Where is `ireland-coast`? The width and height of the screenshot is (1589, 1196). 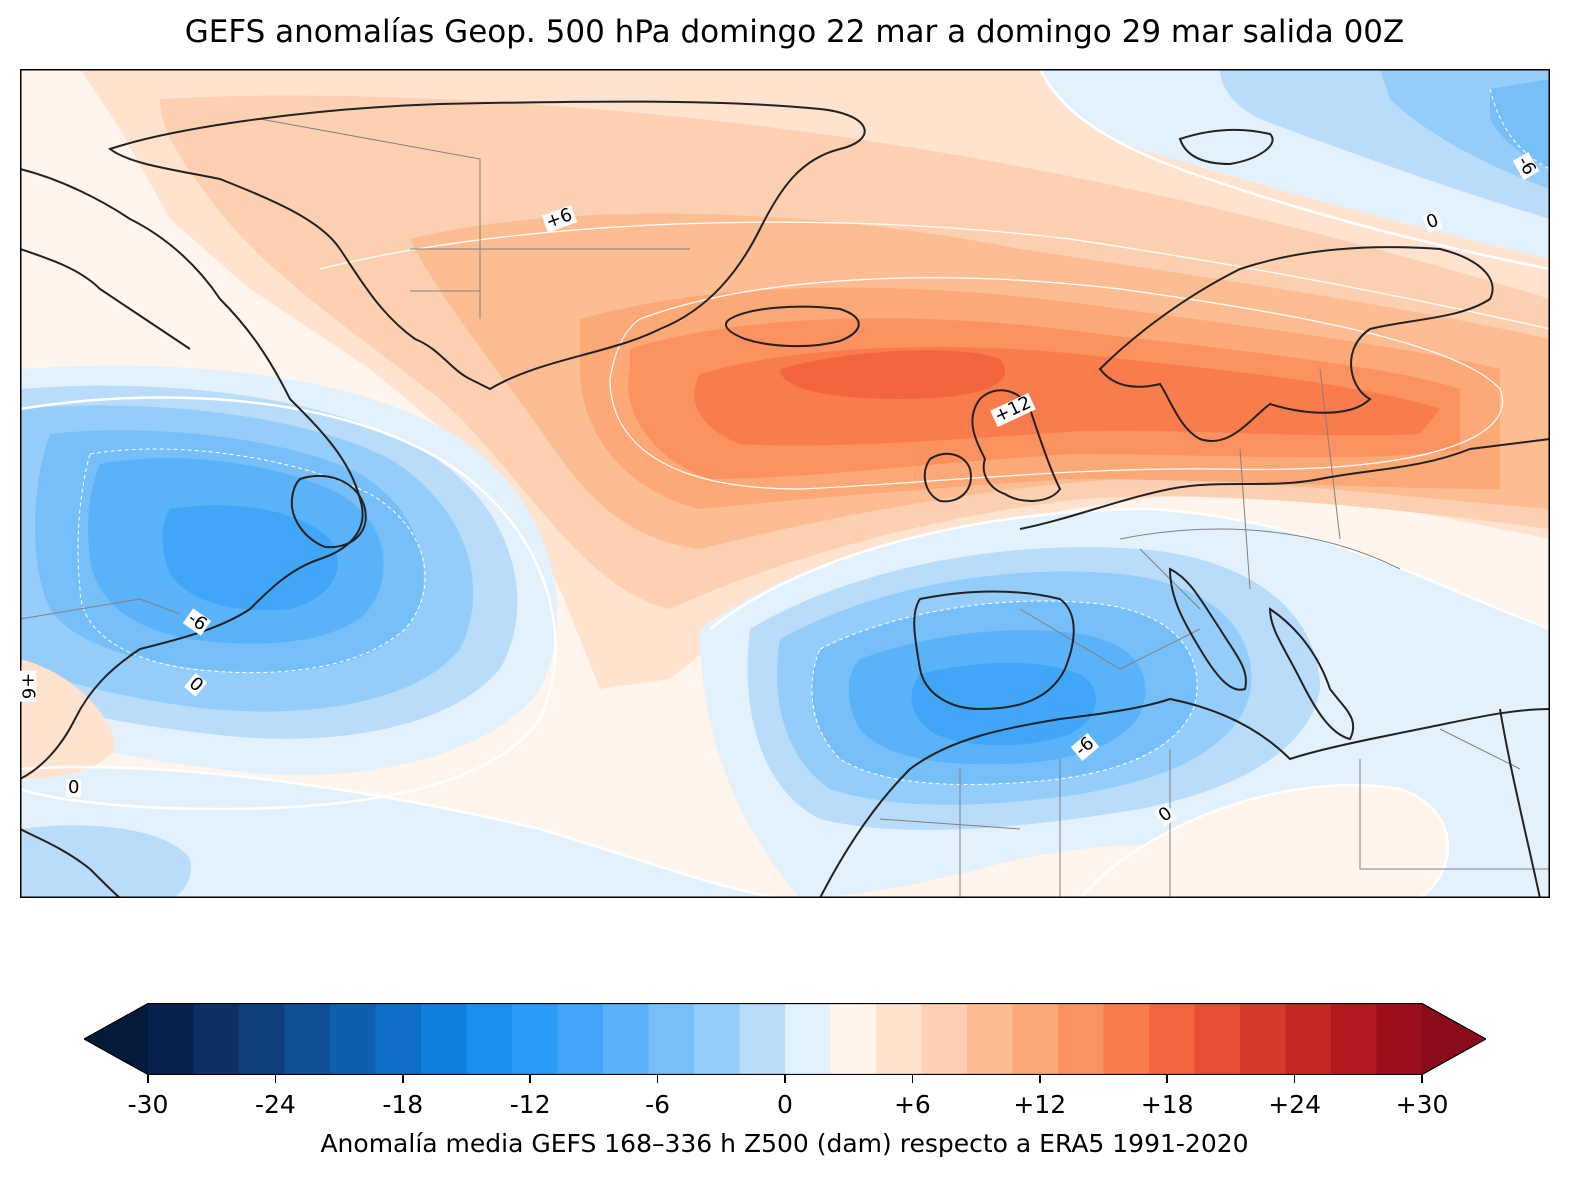 ireland-coast is located at coordinates (947, 477).